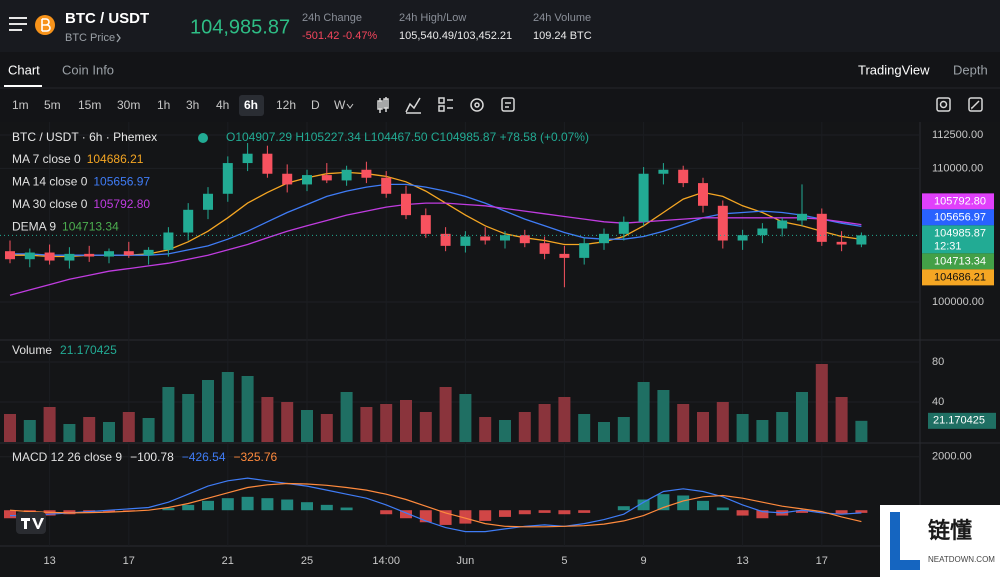 Image resolution: width=1000 pixels, height=577 pixels. What do you see at coordinates (564, 561) in the screenshot?
I see `x-tick-label: 5` at bounding box center [564, 561].